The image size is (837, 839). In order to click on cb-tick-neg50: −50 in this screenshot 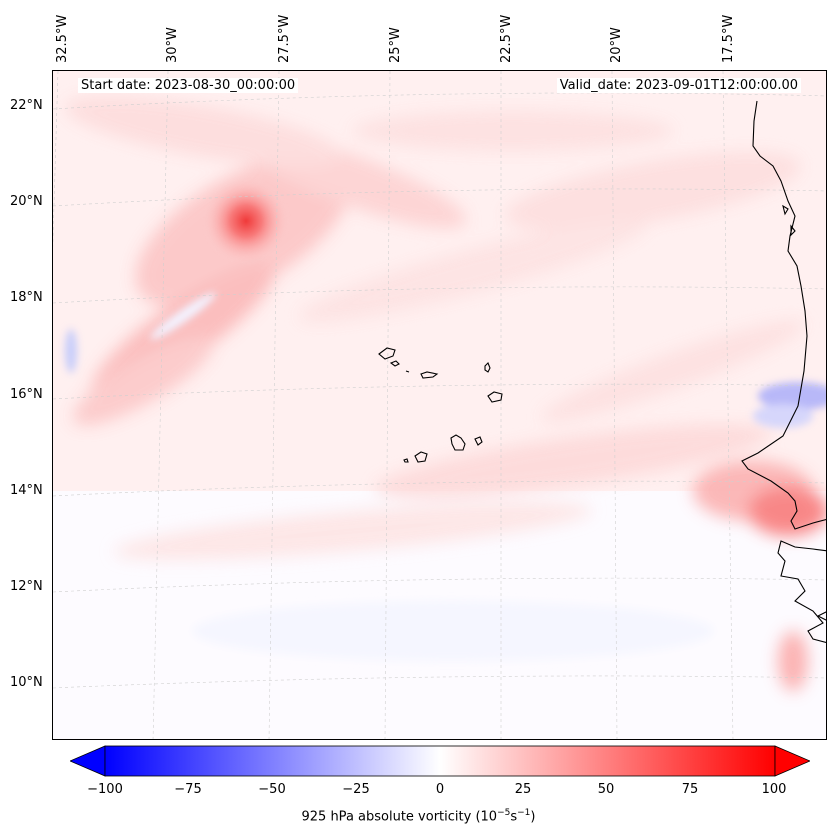, I will do `click(272, 789)`.